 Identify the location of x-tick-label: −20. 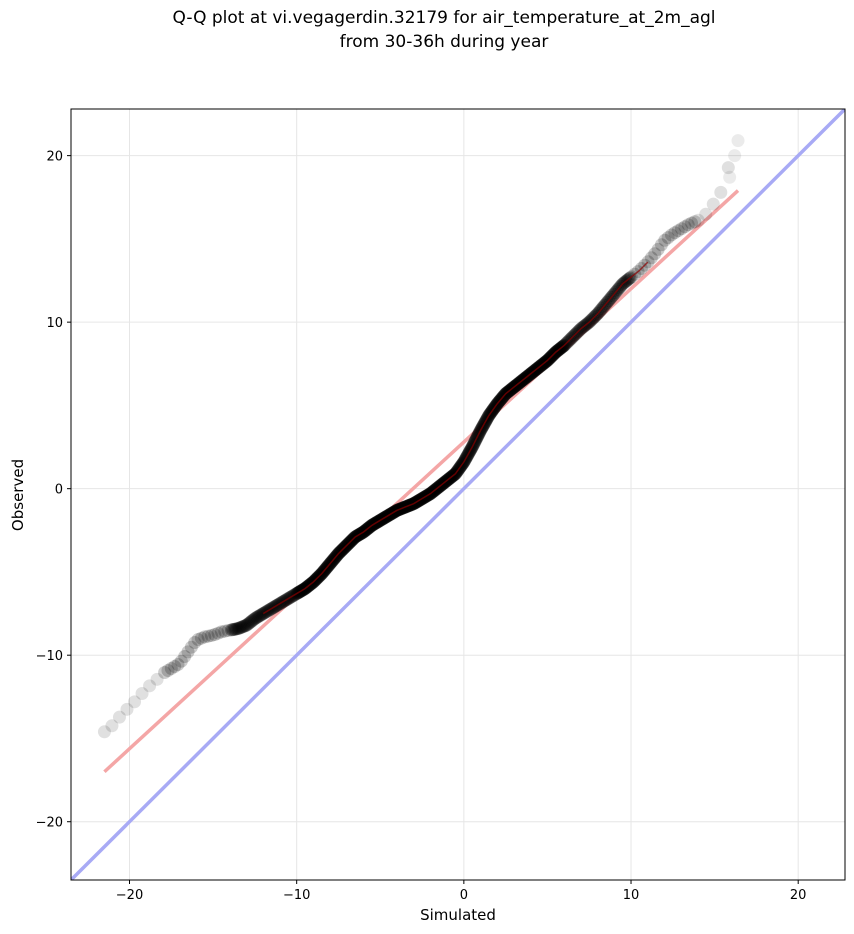
(129, 895).